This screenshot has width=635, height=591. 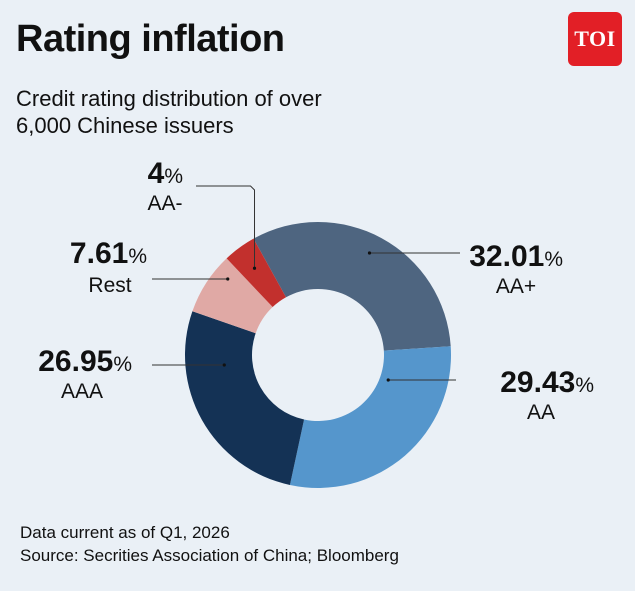 What do you see at coordinates (352, 286) in the screenshot?
I see `slice-aa-plus` at bounding box center [352, 286].